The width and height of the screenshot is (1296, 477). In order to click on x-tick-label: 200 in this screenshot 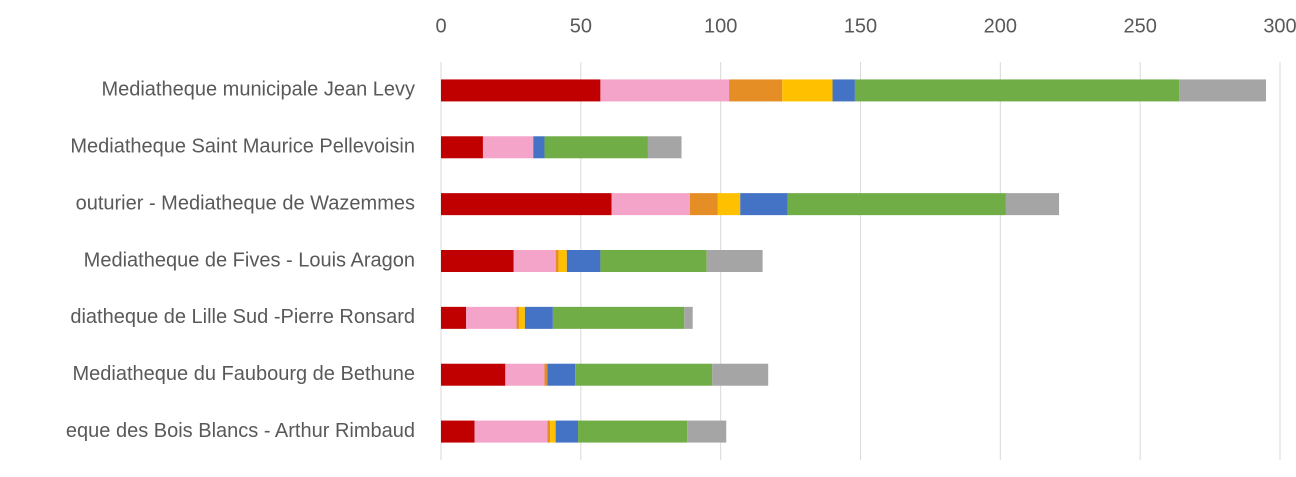, I will do `click(1000, 26)`.